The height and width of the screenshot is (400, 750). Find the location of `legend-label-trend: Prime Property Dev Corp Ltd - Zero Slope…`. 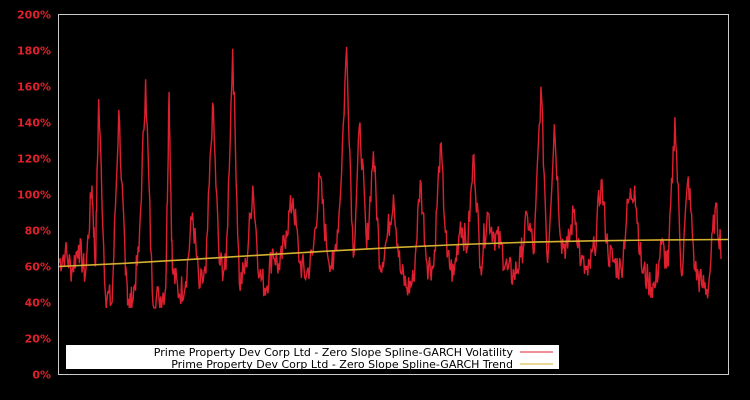

legend-label-trend: Prime Property Dev Corp Ltd - Zero Slope… is located at coordinates (342, 364).